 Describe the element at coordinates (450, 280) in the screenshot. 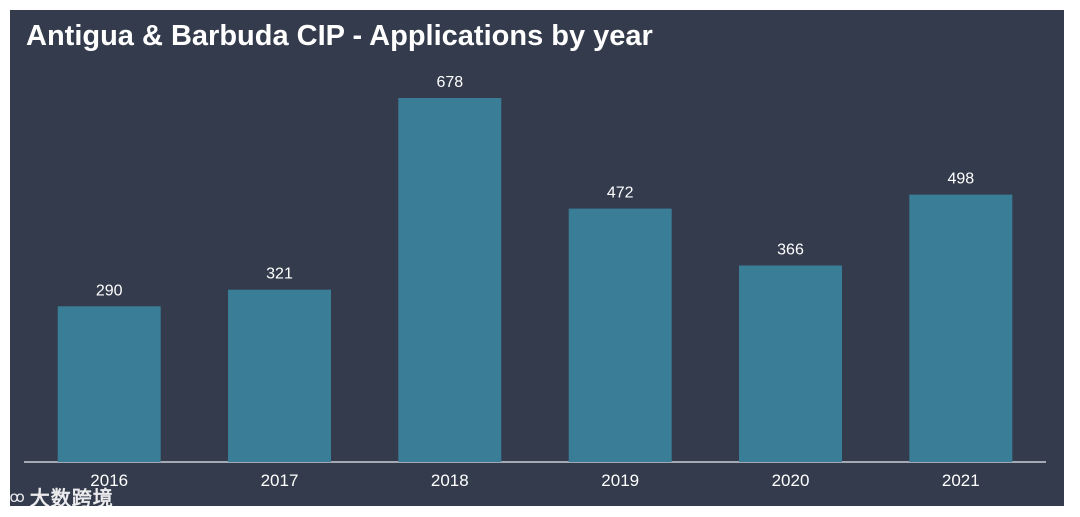

I see `bar-2018` at that location.